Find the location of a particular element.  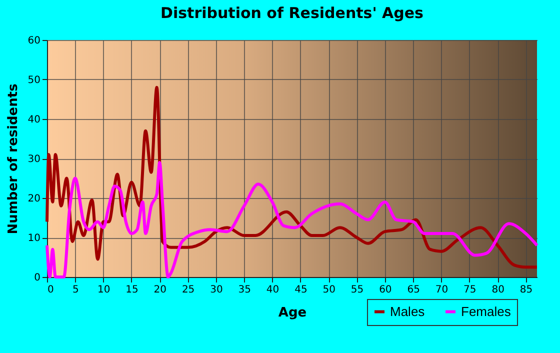

y-tick-label: 30 is located at coordinates (34, 159).